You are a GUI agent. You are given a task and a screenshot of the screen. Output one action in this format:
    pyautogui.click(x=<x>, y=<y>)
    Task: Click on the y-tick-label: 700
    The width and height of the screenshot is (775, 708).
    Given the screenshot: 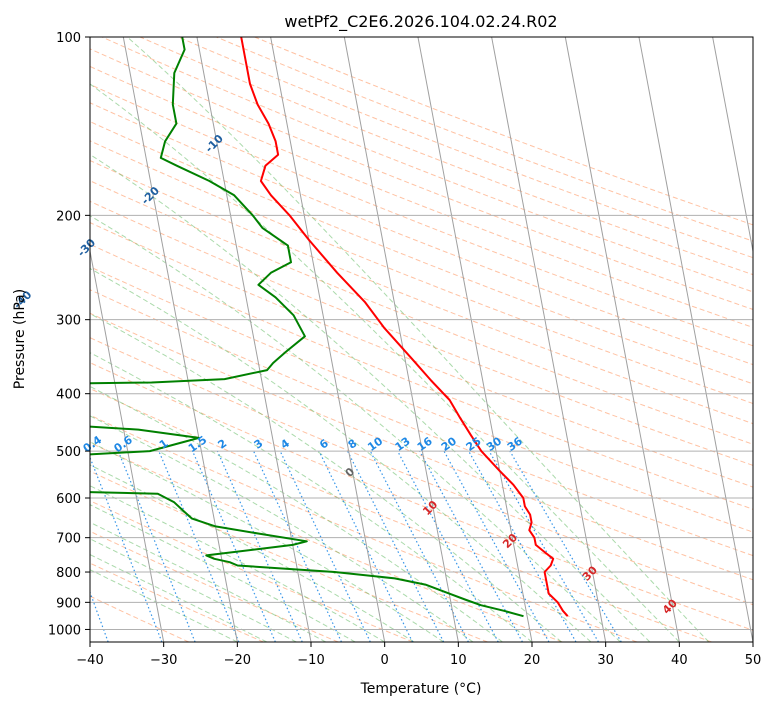 What is the action you would take?
    pyautogui.click(x=68, y=539)
    